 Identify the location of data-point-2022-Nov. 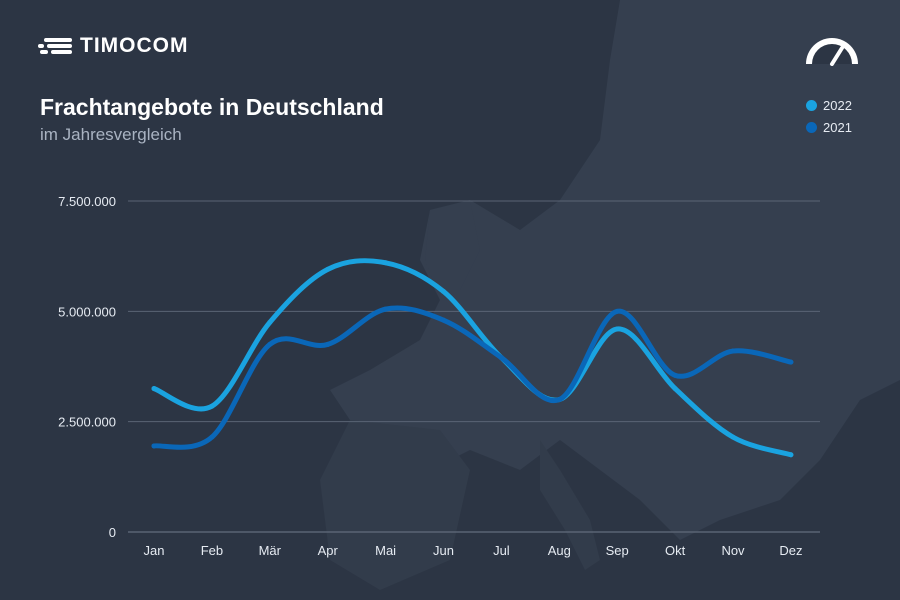
(733, 437).